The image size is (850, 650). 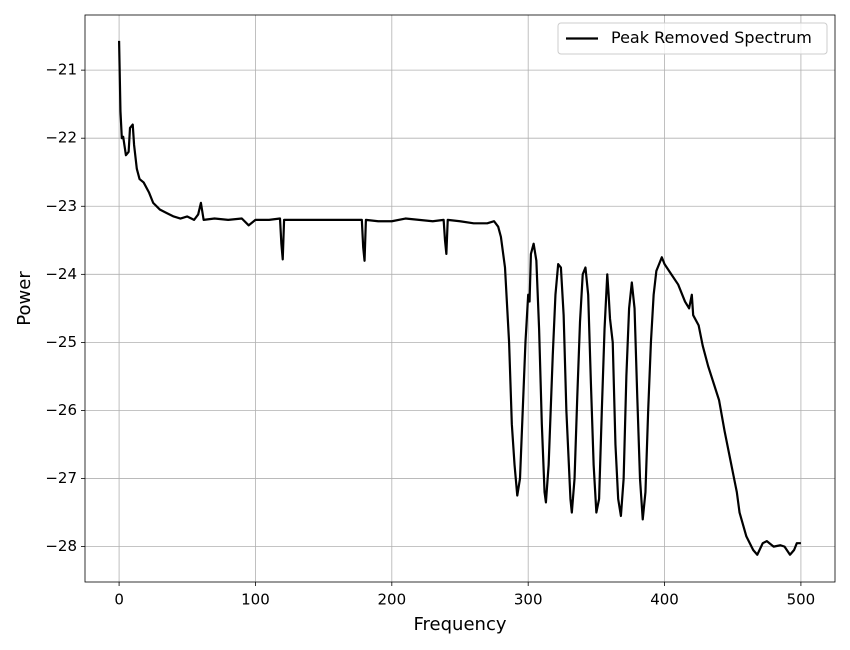 What do you see at coordinates (801, 600) in the screenshot?
I see `x-tick-label: 500` at bounding box center [801, 600].